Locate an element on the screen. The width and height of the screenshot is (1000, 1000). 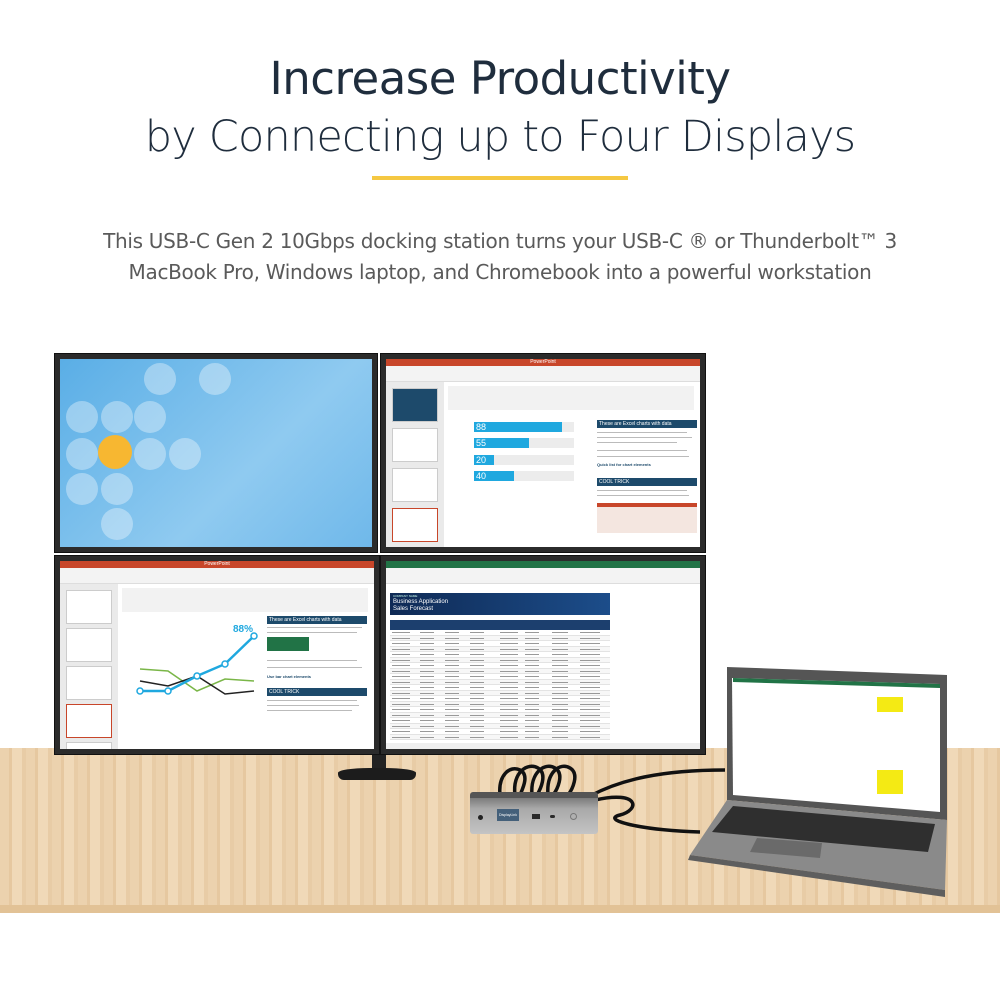
headline: Increase Productivity is located at coordinates (500, 78).